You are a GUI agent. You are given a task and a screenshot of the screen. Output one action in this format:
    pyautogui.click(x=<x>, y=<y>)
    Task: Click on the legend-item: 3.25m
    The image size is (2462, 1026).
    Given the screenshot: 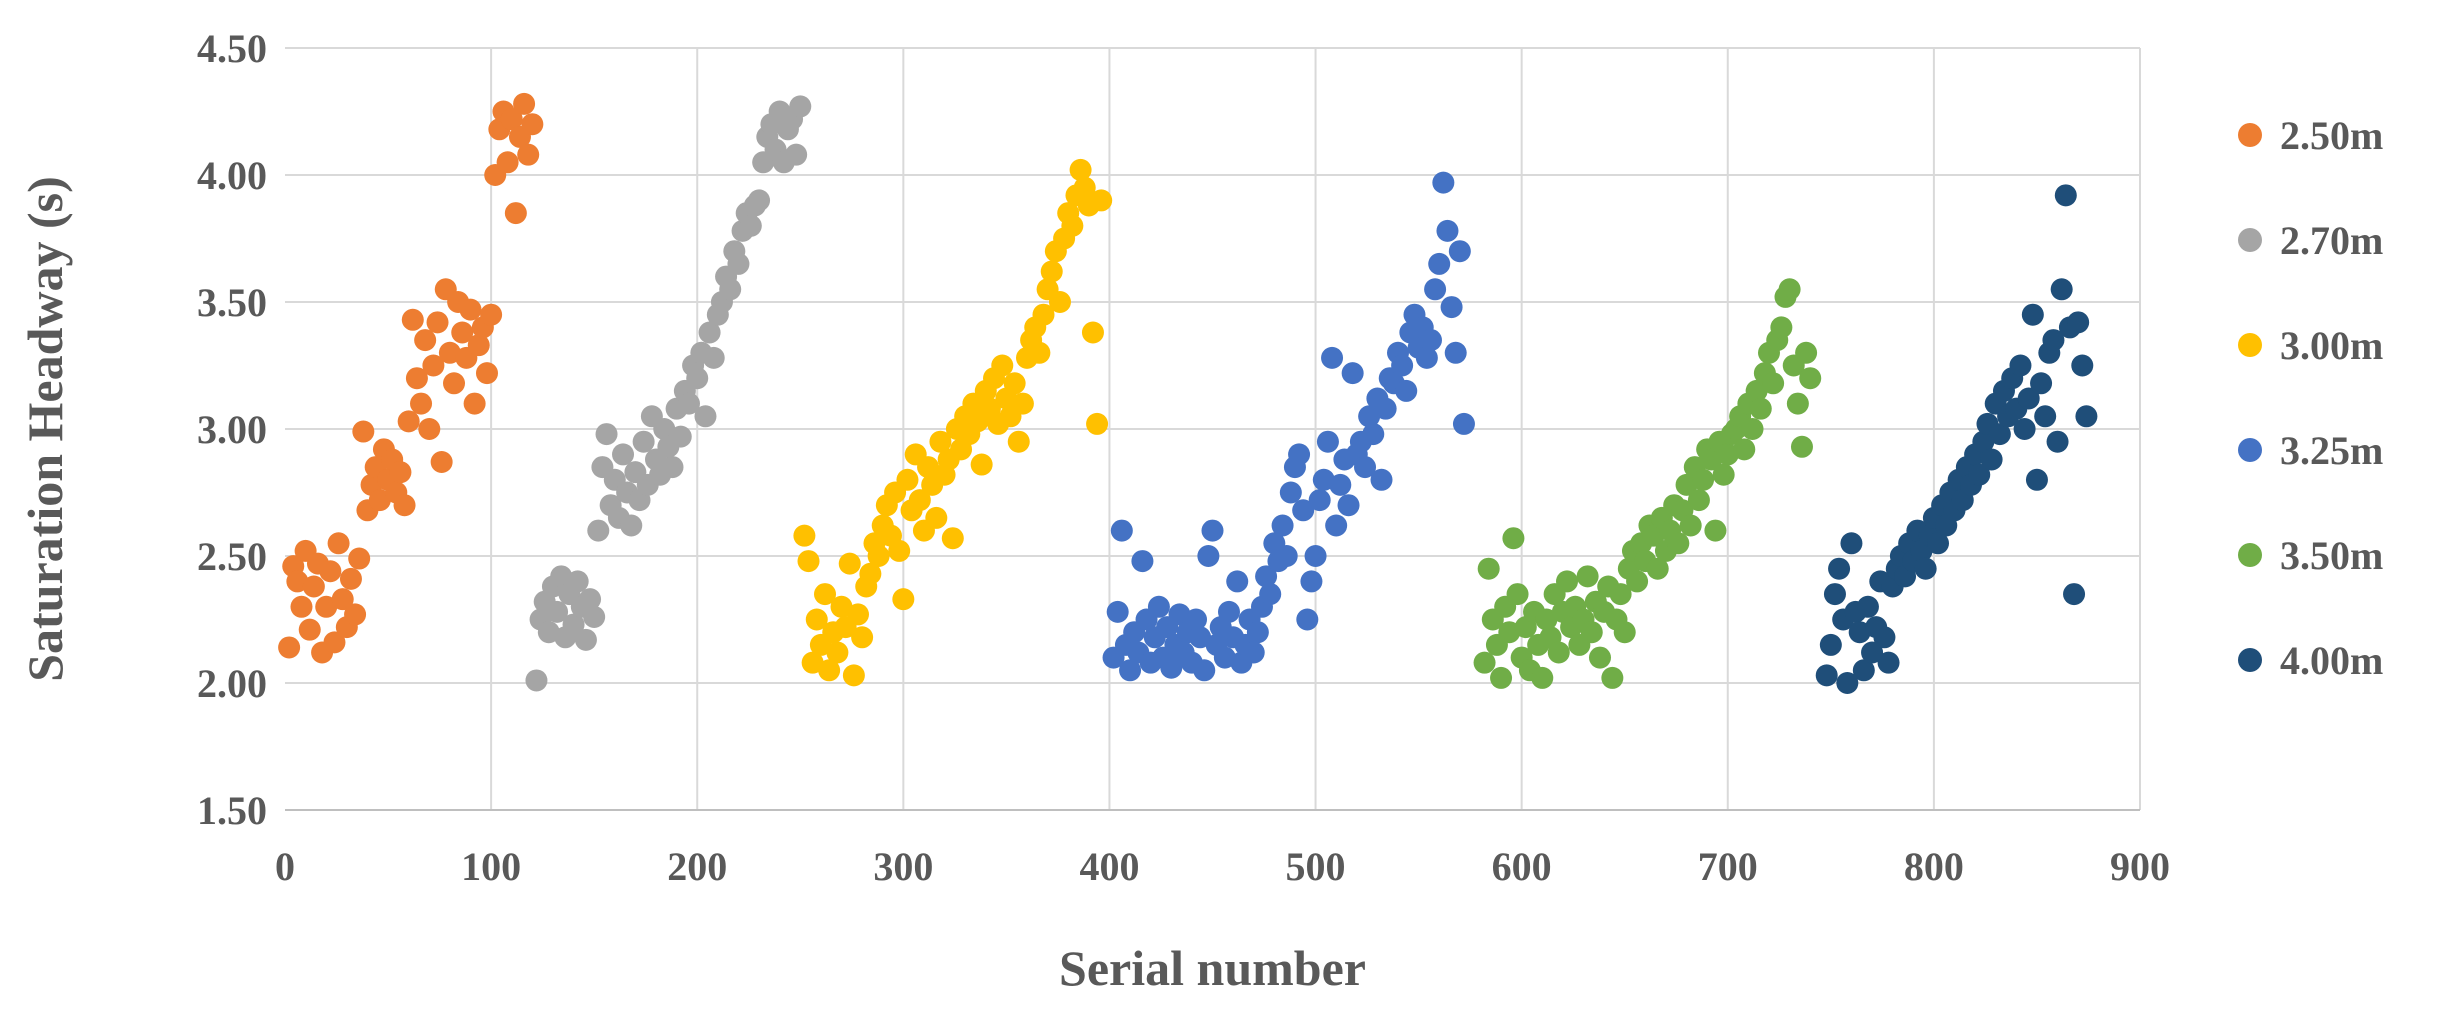 What is the action you would take?
    pyautogui.click(x=2310, y=450)
    